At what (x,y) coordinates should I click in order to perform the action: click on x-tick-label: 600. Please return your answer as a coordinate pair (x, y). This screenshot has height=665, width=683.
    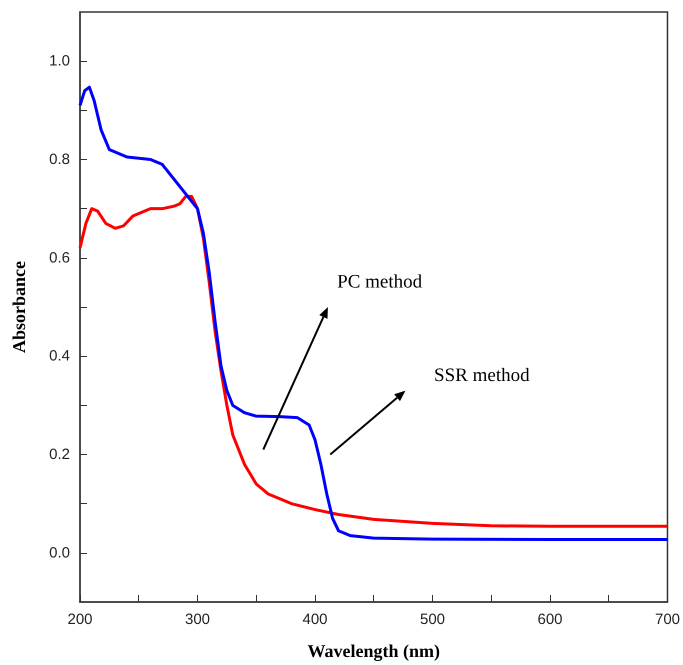
    Looking at the image, I should click on (550, 619).